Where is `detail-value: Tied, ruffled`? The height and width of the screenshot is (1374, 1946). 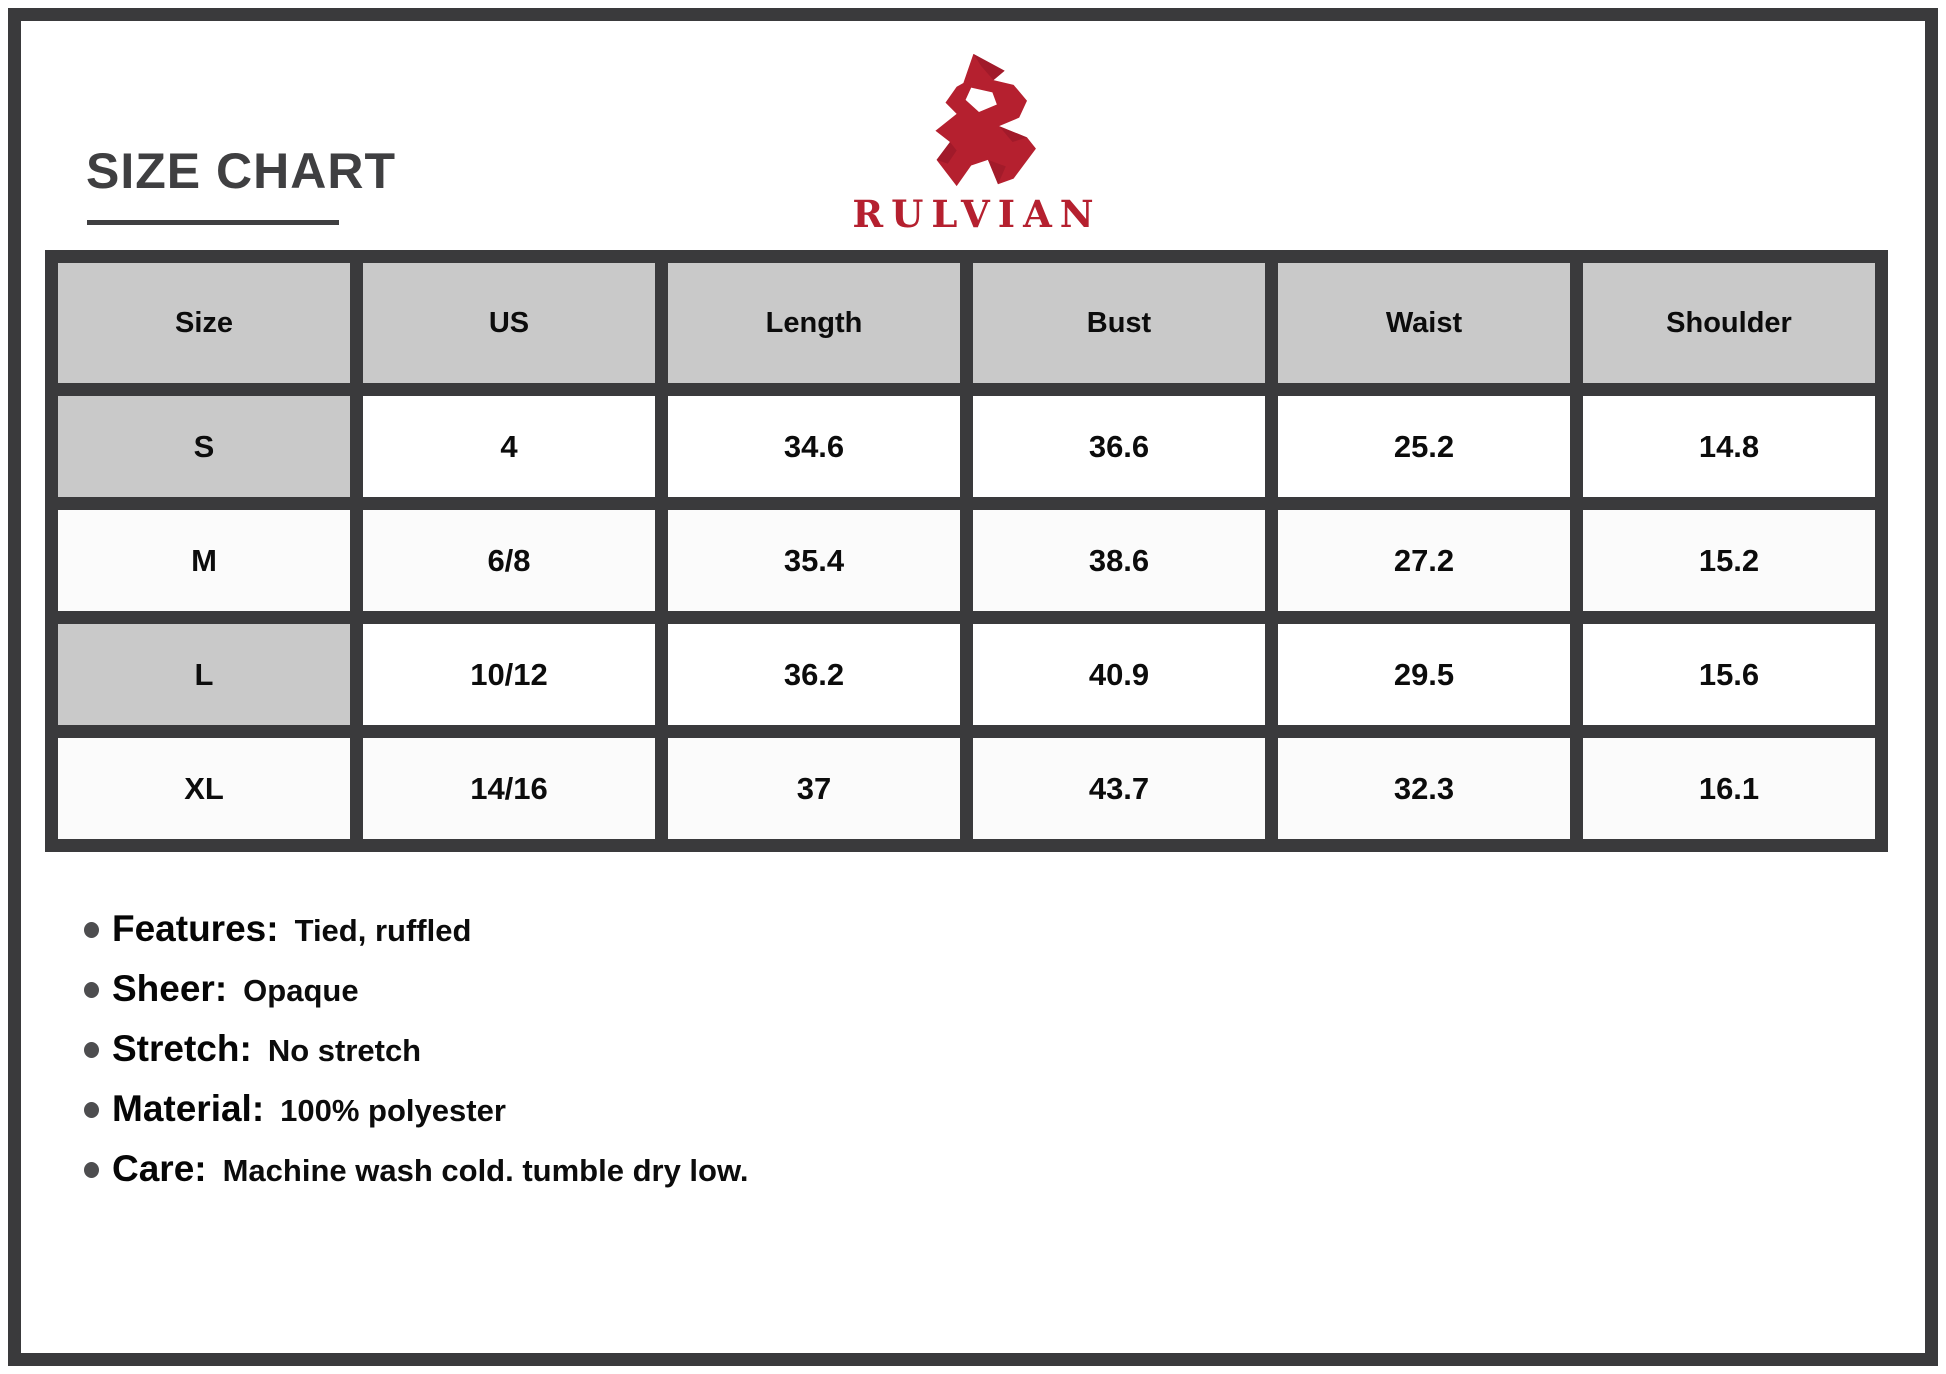
detail-value: Tied, ruffled is located at coordinates (383, 930).